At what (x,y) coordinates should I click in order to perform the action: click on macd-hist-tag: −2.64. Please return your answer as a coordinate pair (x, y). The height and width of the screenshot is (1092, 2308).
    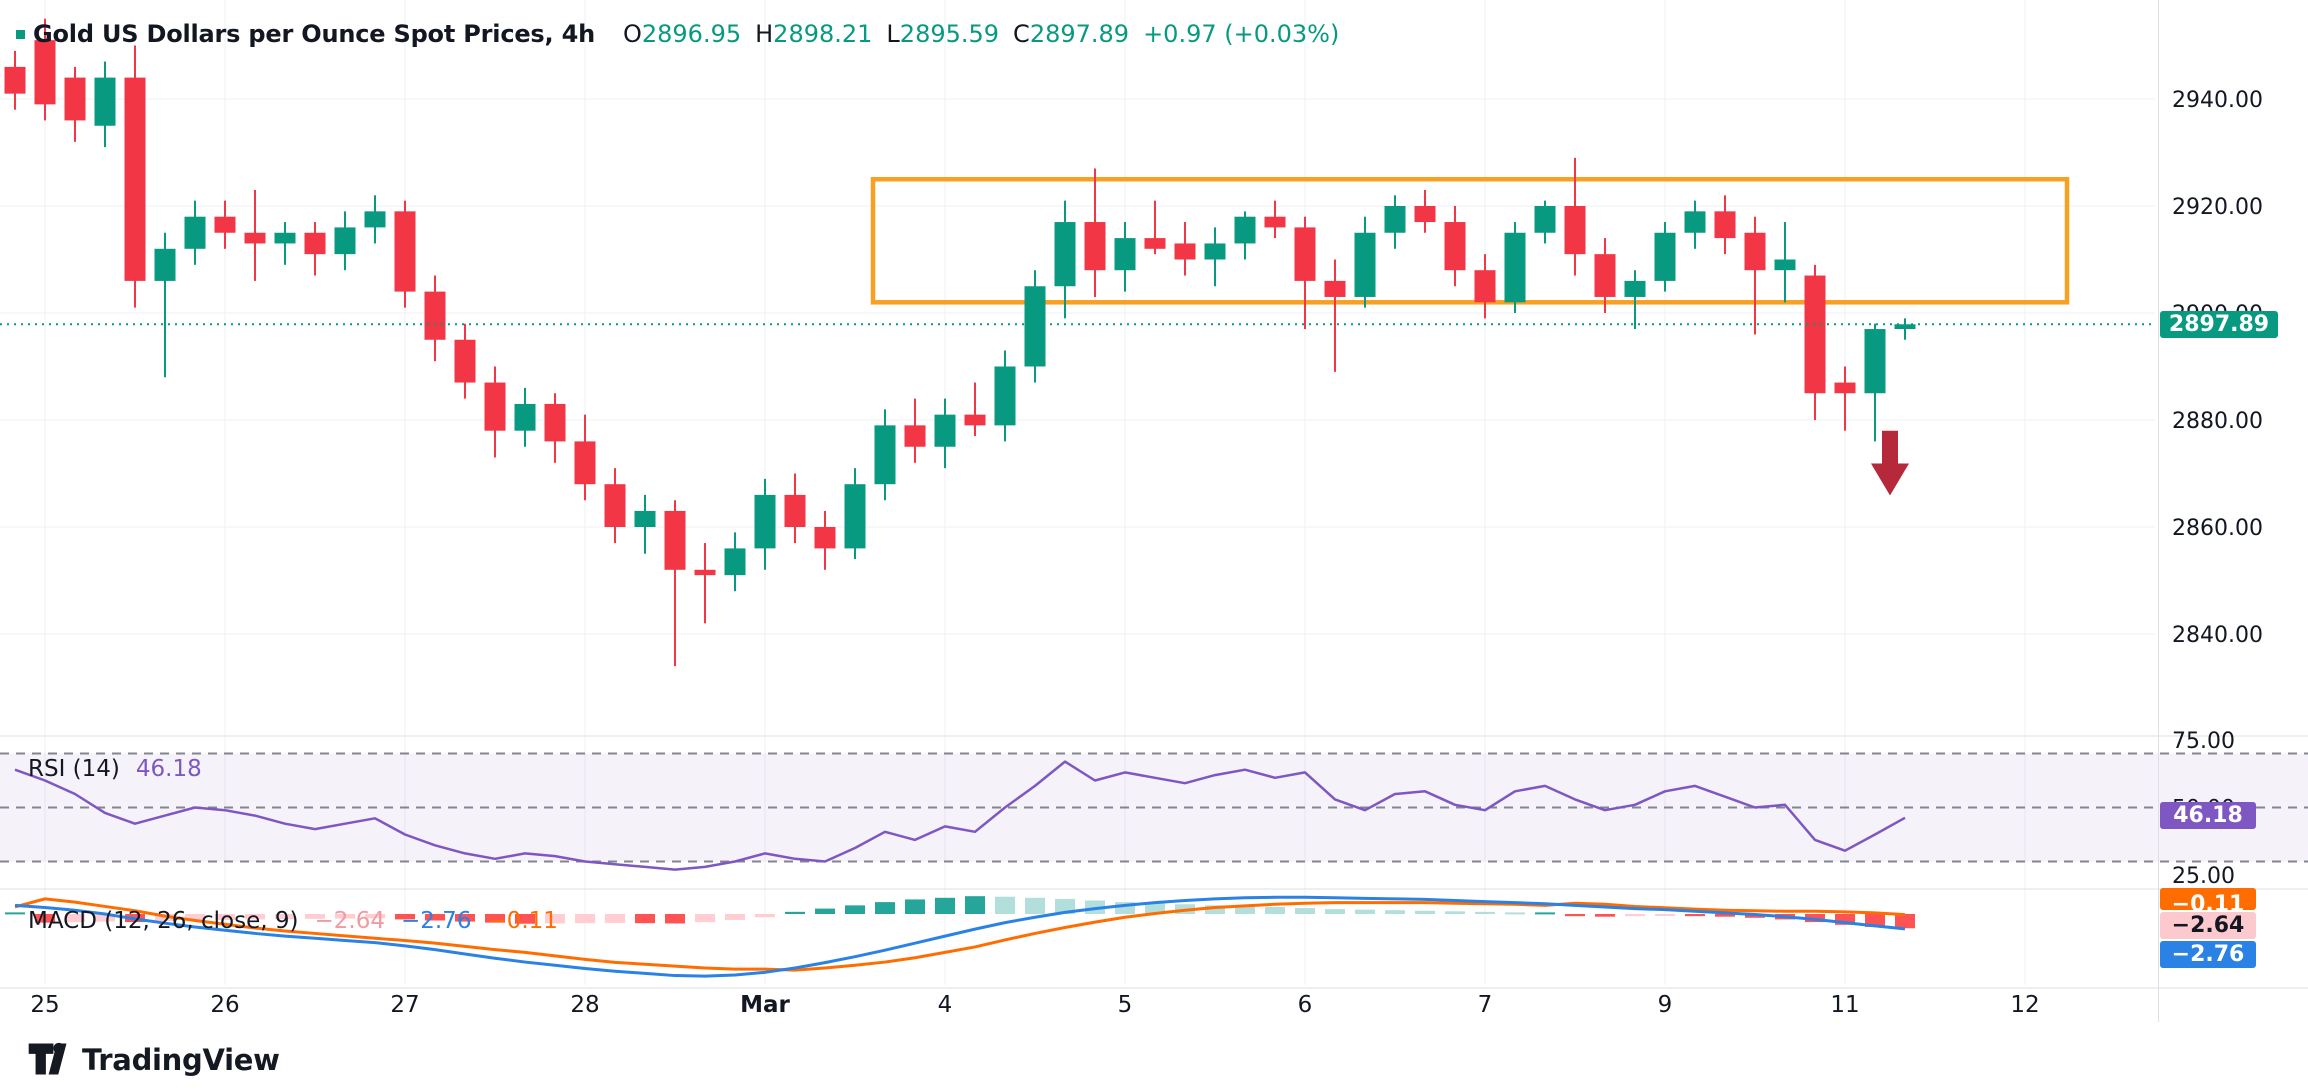
    Looking at the image, I should click on (2208, 925).